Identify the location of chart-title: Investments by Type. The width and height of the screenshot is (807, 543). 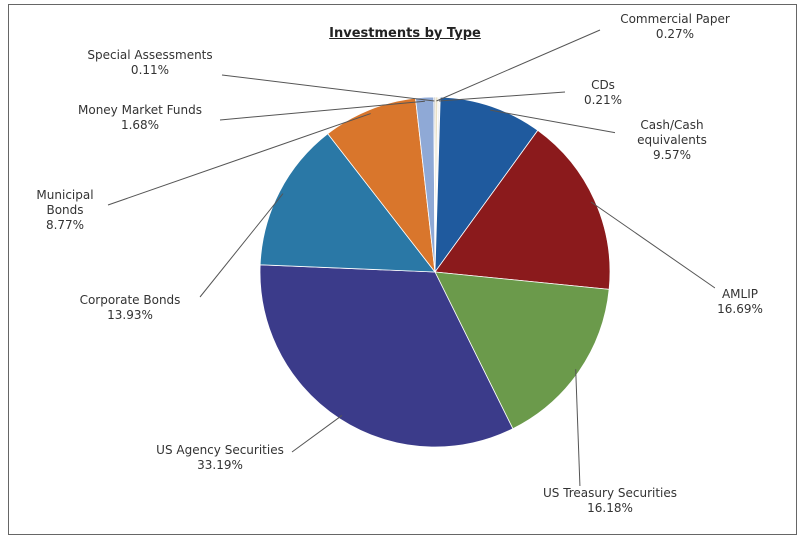
(405, 33).